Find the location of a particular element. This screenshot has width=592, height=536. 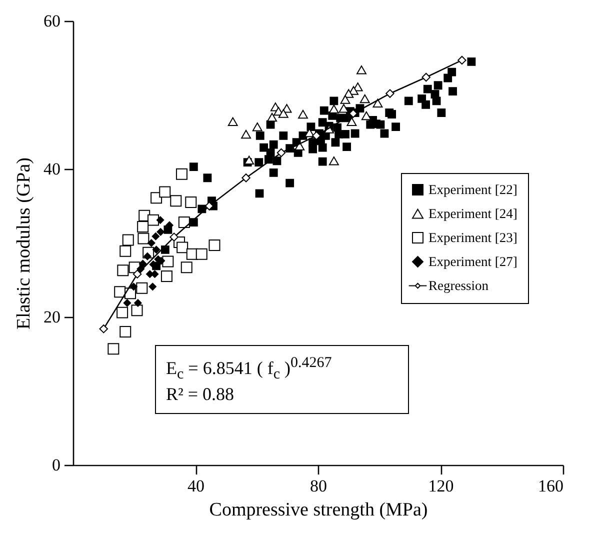

y-axis-title: Elastic modulus (GPa) is located at coordinates (24, 243).